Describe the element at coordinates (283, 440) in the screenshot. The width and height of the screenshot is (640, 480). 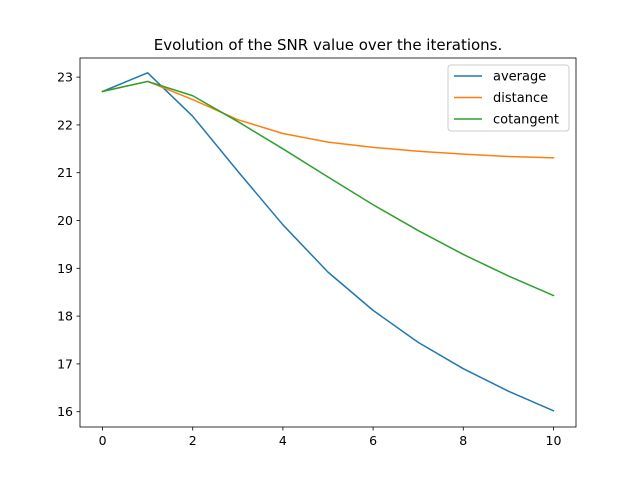
I see `x-tick-label: 4` at that location.